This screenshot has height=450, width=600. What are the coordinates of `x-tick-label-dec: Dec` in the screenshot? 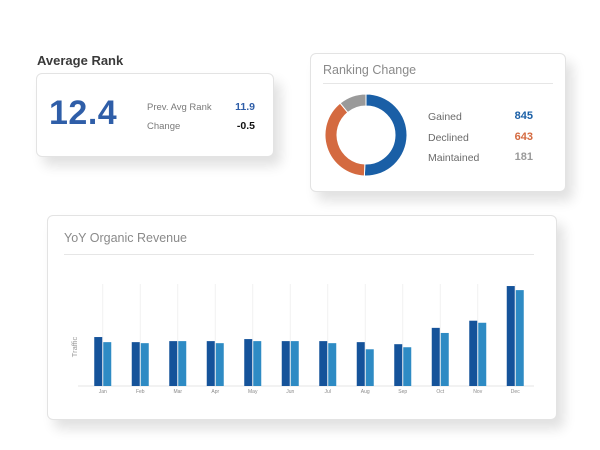 It's located at (515, 392).